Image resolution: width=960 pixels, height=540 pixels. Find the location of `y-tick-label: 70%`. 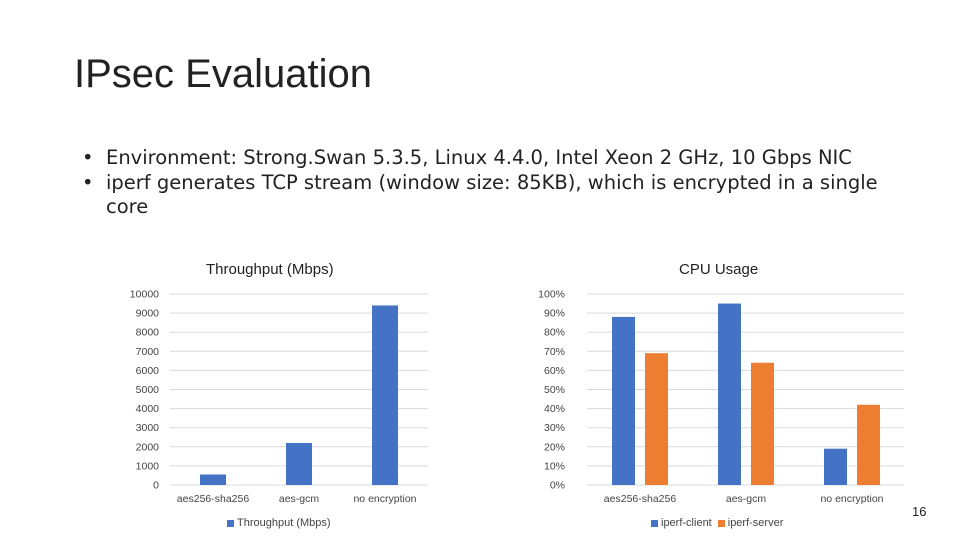

y-tick-label: 70% is located at coordinates (554, 352).